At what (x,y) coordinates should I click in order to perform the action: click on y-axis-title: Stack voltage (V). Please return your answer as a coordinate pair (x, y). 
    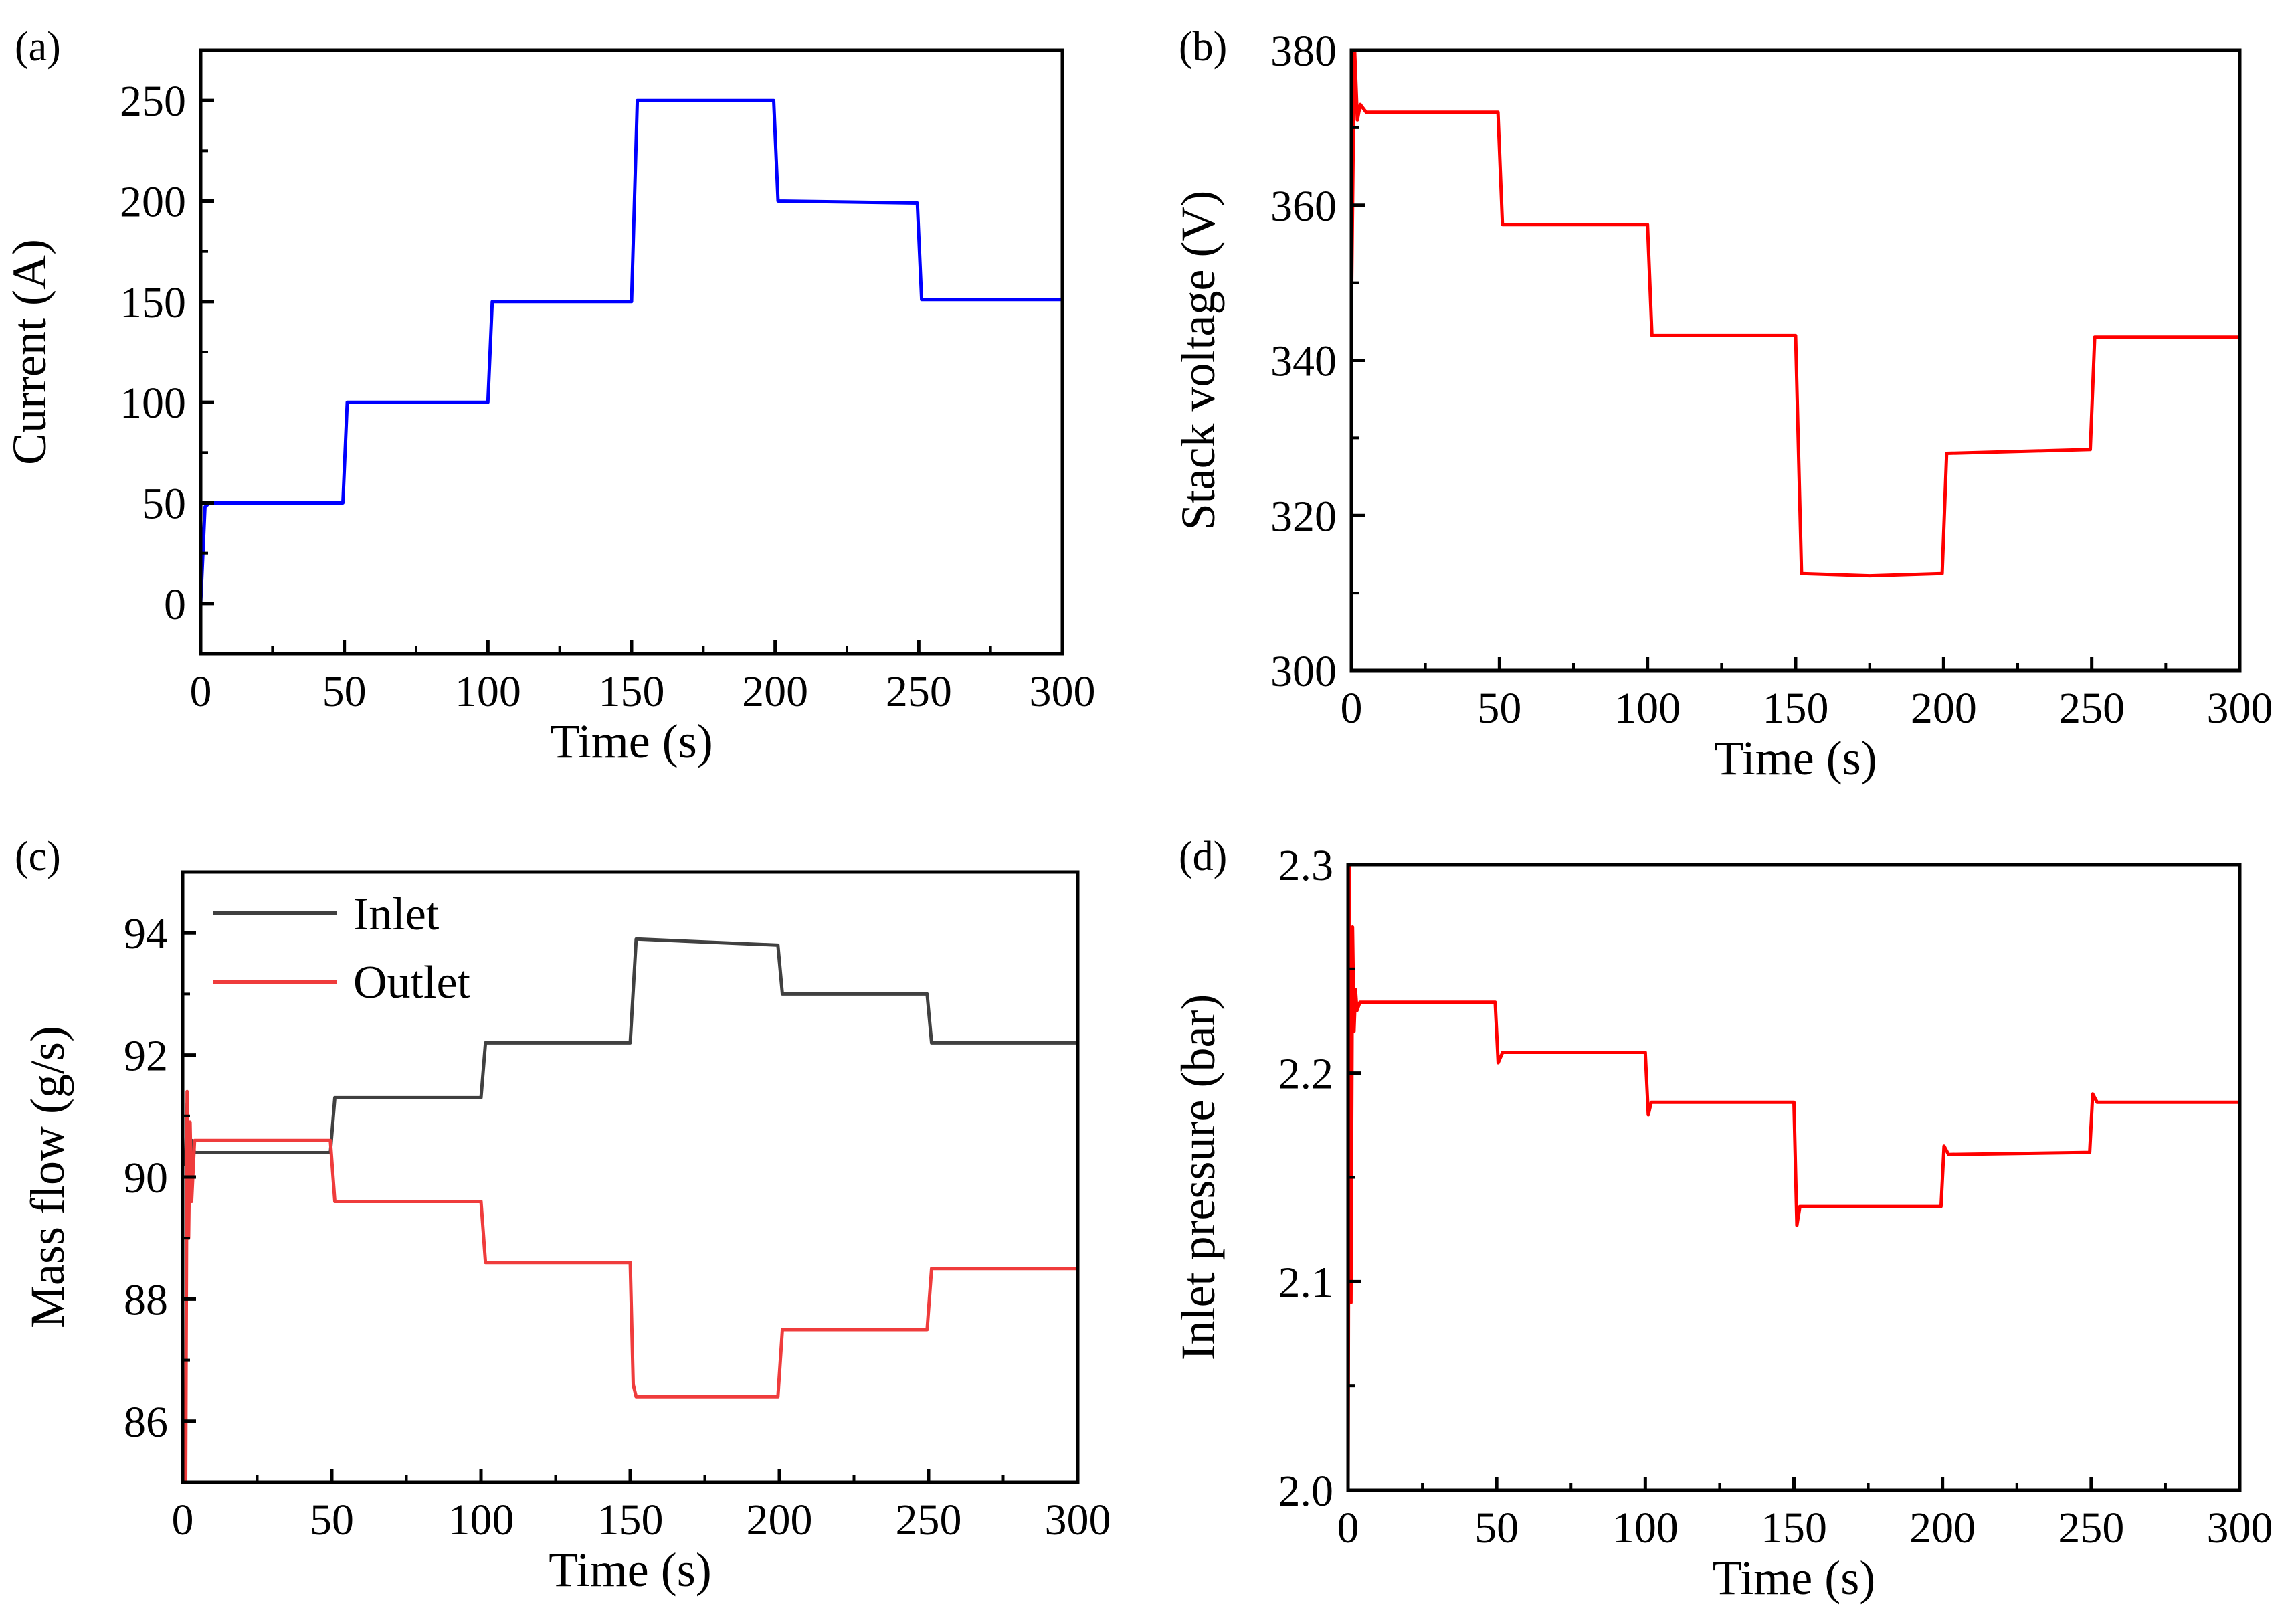
    Looking at the image, I should click on (1198, 361).